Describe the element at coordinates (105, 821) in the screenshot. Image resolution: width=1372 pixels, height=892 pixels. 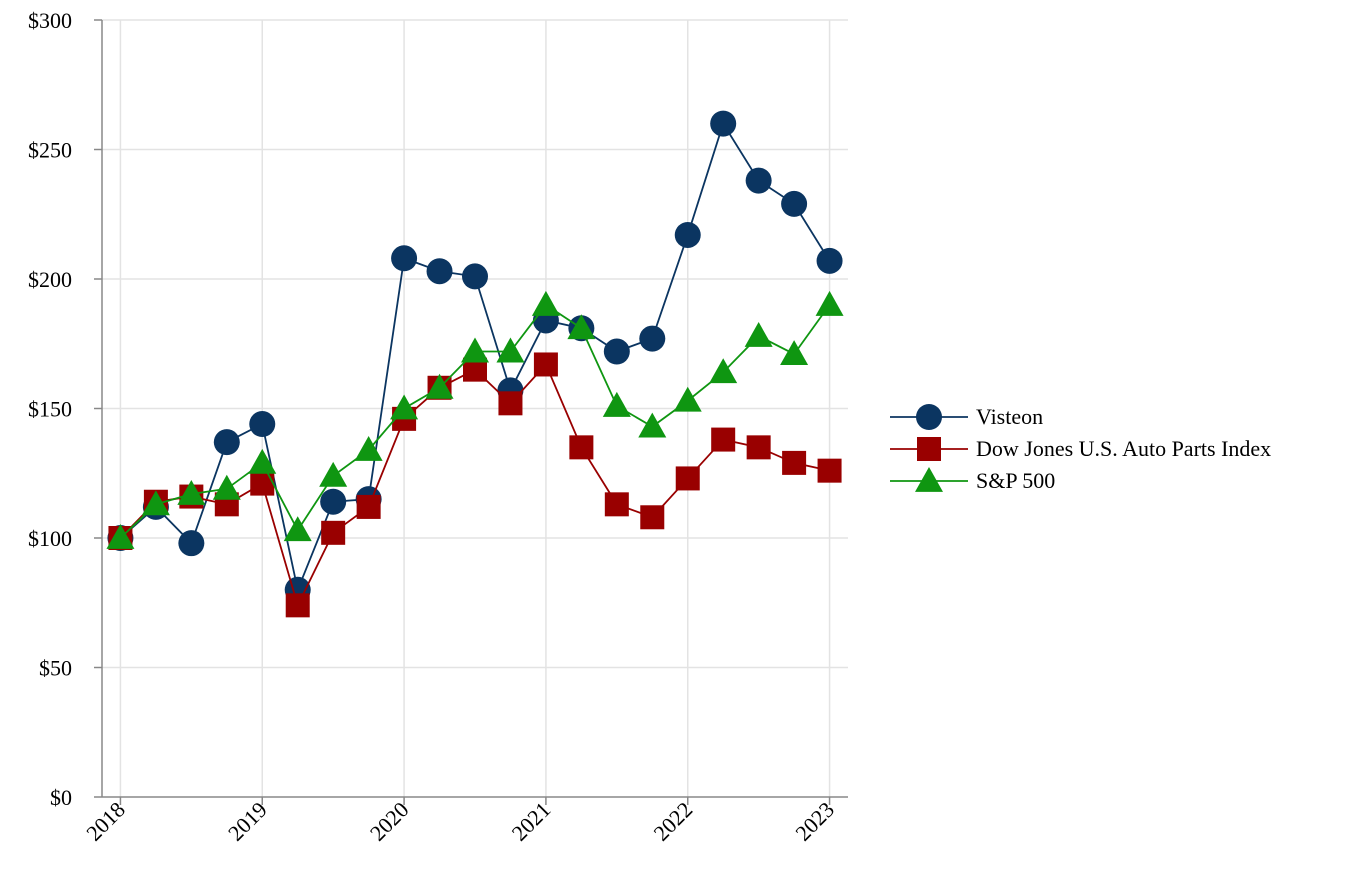
I see `x-tick-label: 2018` at that location.